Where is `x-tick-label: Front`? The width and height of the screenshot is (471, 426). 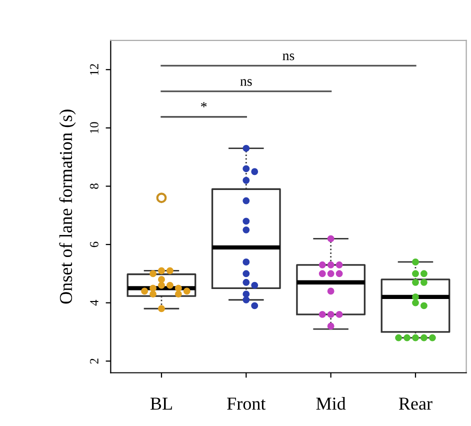
x-tick-label: Front is located at coordinates (246, 404).